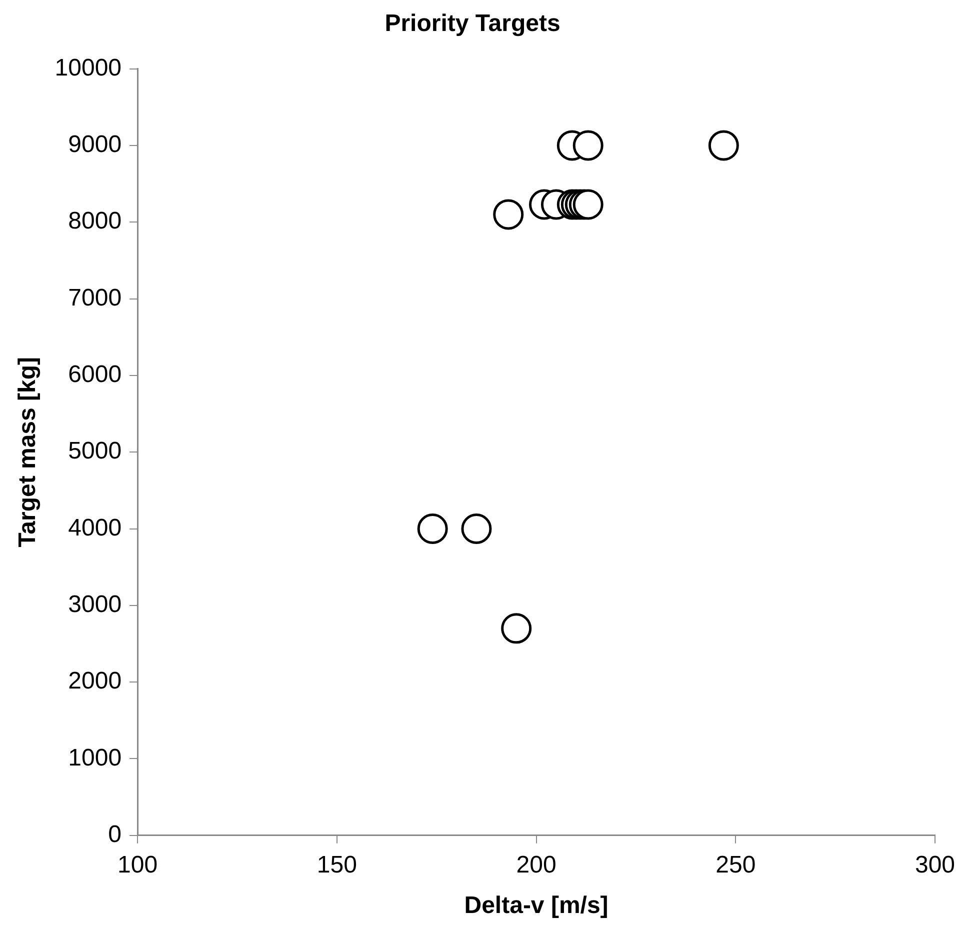  I want to click on chart-title: Priority Targets, so click(472, 24).